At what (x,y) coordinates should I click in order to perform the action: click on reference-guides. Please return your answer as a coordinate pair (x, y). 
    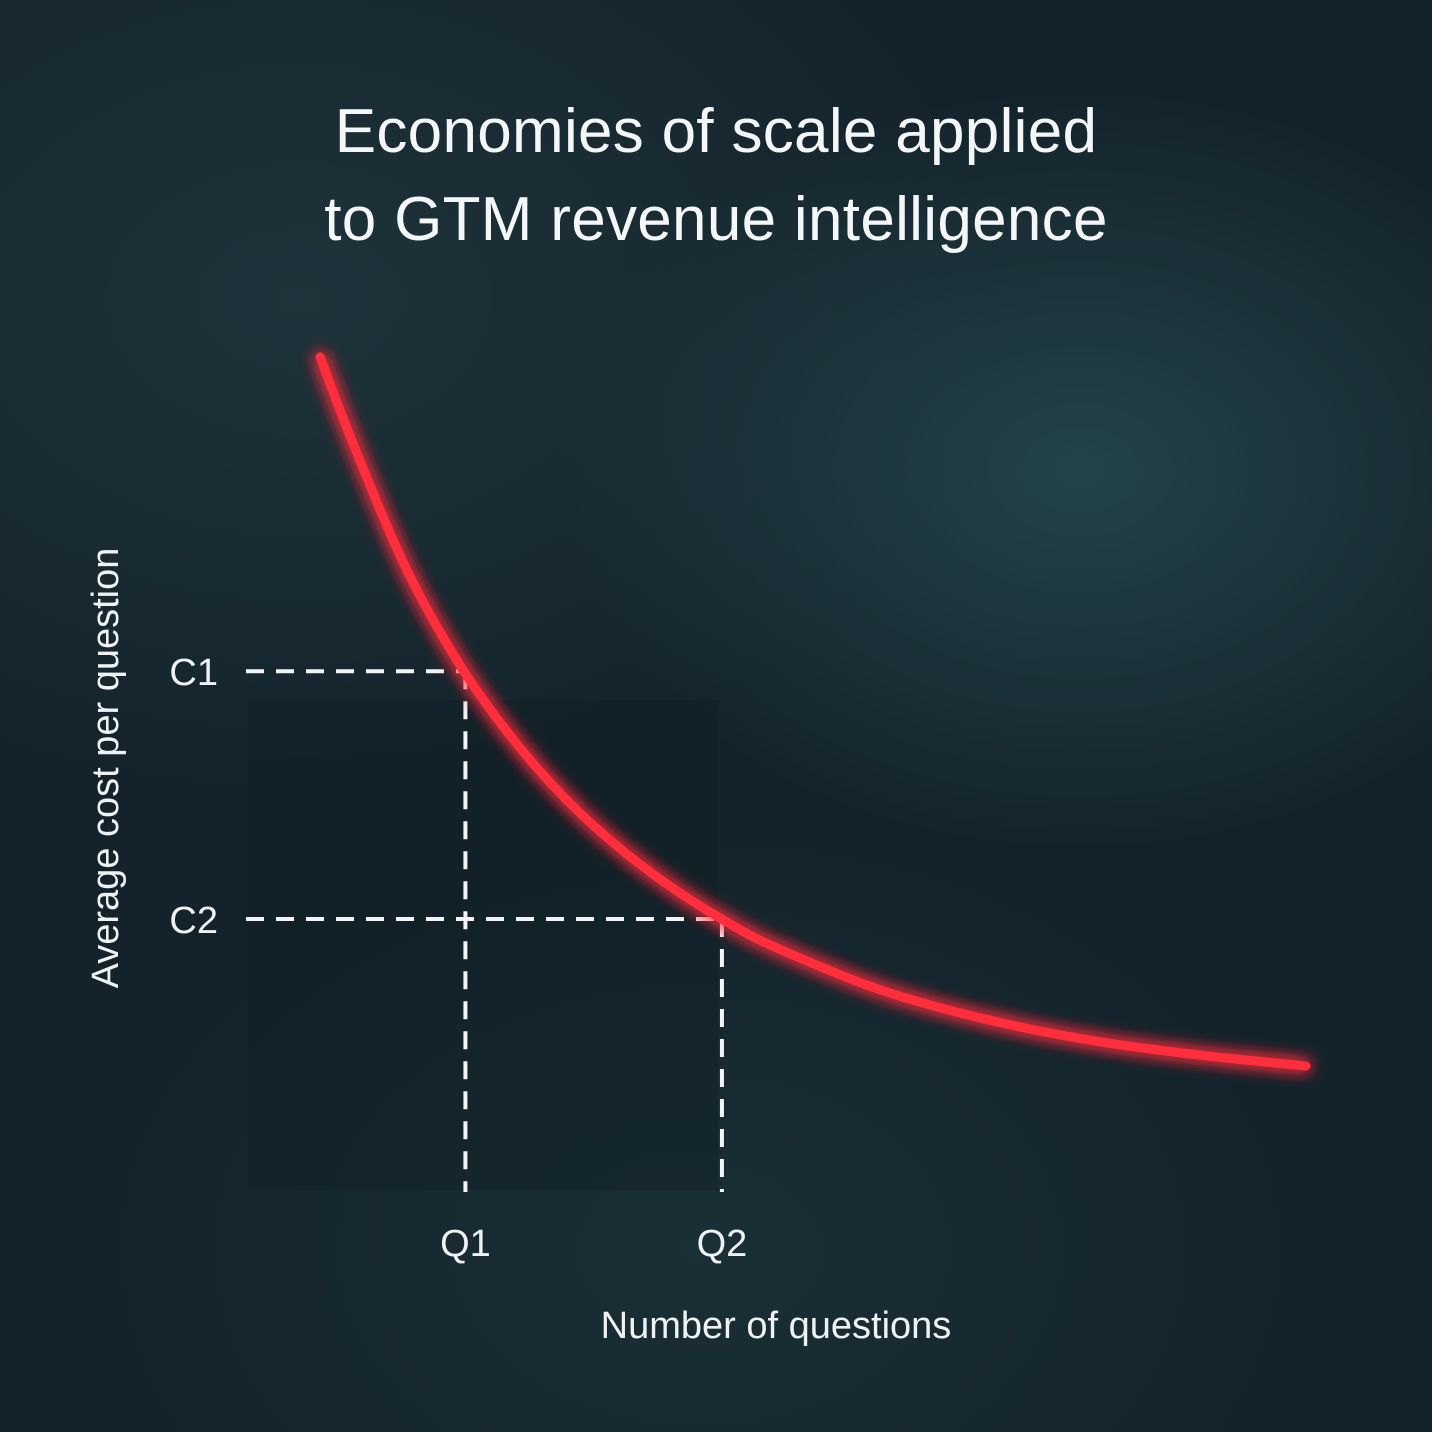
    Looking at the image, I should click on (485, 930).